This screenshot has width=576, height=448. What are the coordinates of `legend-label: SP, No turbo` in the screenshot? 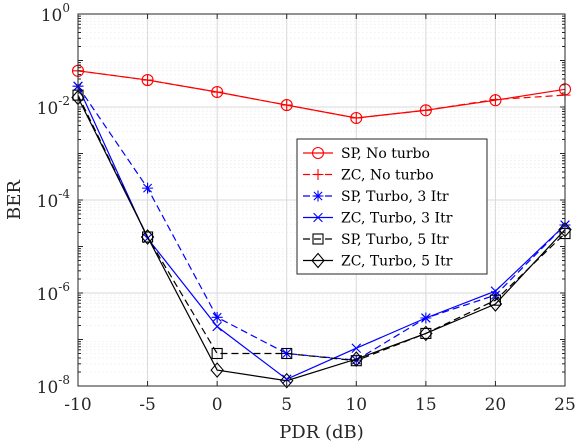 It's located at (385, 154).